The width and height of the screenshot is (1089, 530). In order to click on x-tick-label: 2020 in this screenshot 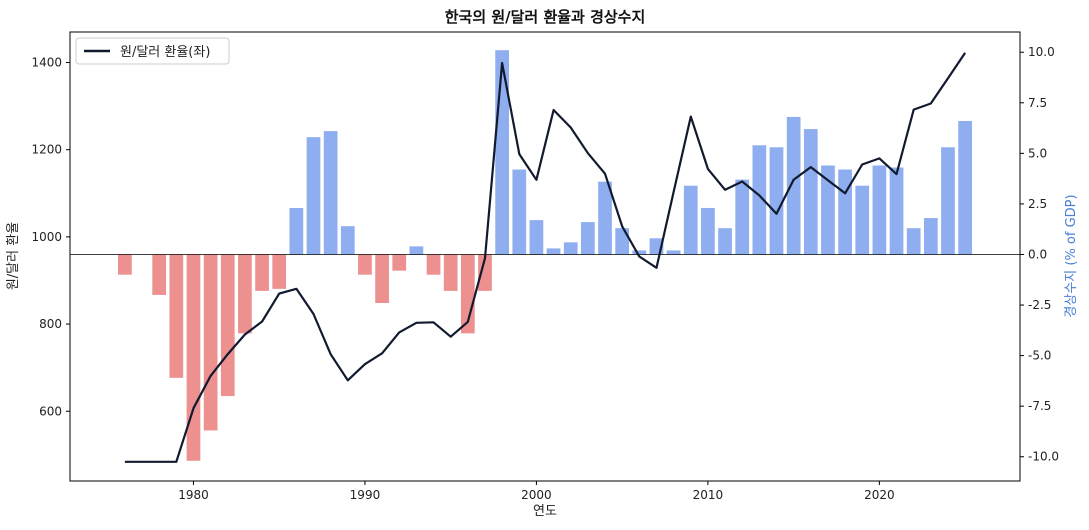, I will do `click(879, 495)`.